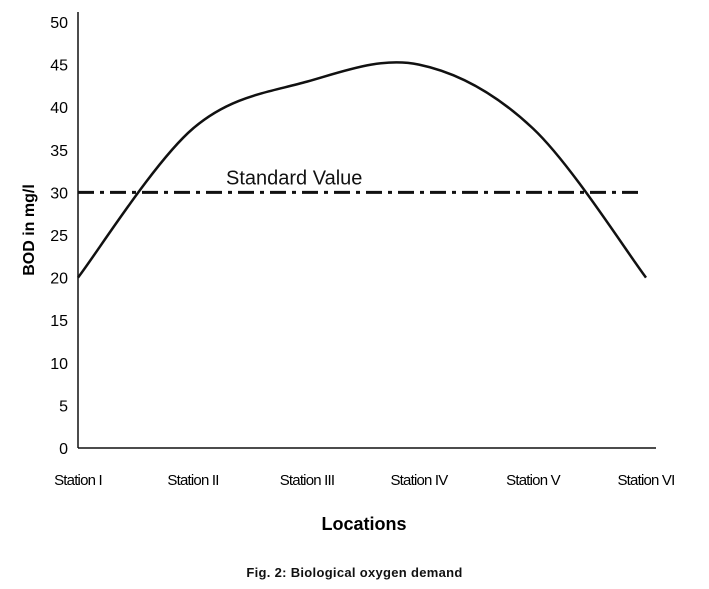 This screenshot has width=709, height=589. I want to click on y-axis-label: BOD in mg/l, so click(29, 230).